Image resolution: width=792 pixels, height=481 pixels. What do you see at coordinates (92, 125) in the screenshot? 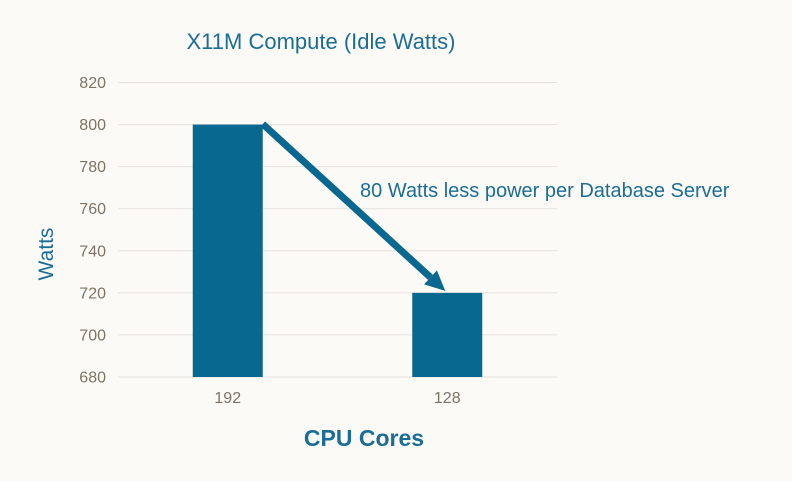
I see `y-tick-label: 800` at bounding box center [92, 125].